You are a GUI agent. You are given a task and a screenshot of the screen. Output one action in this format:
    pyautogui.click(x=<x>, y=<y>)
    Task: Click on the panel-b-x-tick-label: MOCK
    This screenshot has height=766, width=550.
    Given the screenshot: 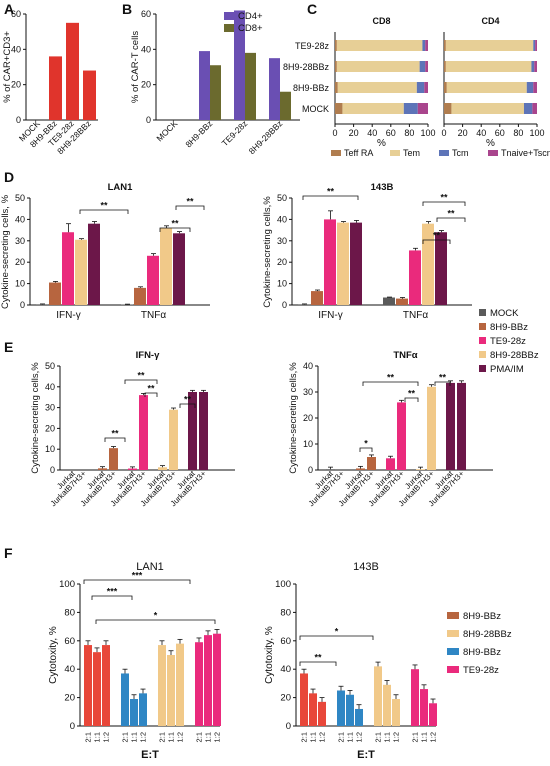 What is the action you would take?
    pyautogui.click(x=166, y=130)
    